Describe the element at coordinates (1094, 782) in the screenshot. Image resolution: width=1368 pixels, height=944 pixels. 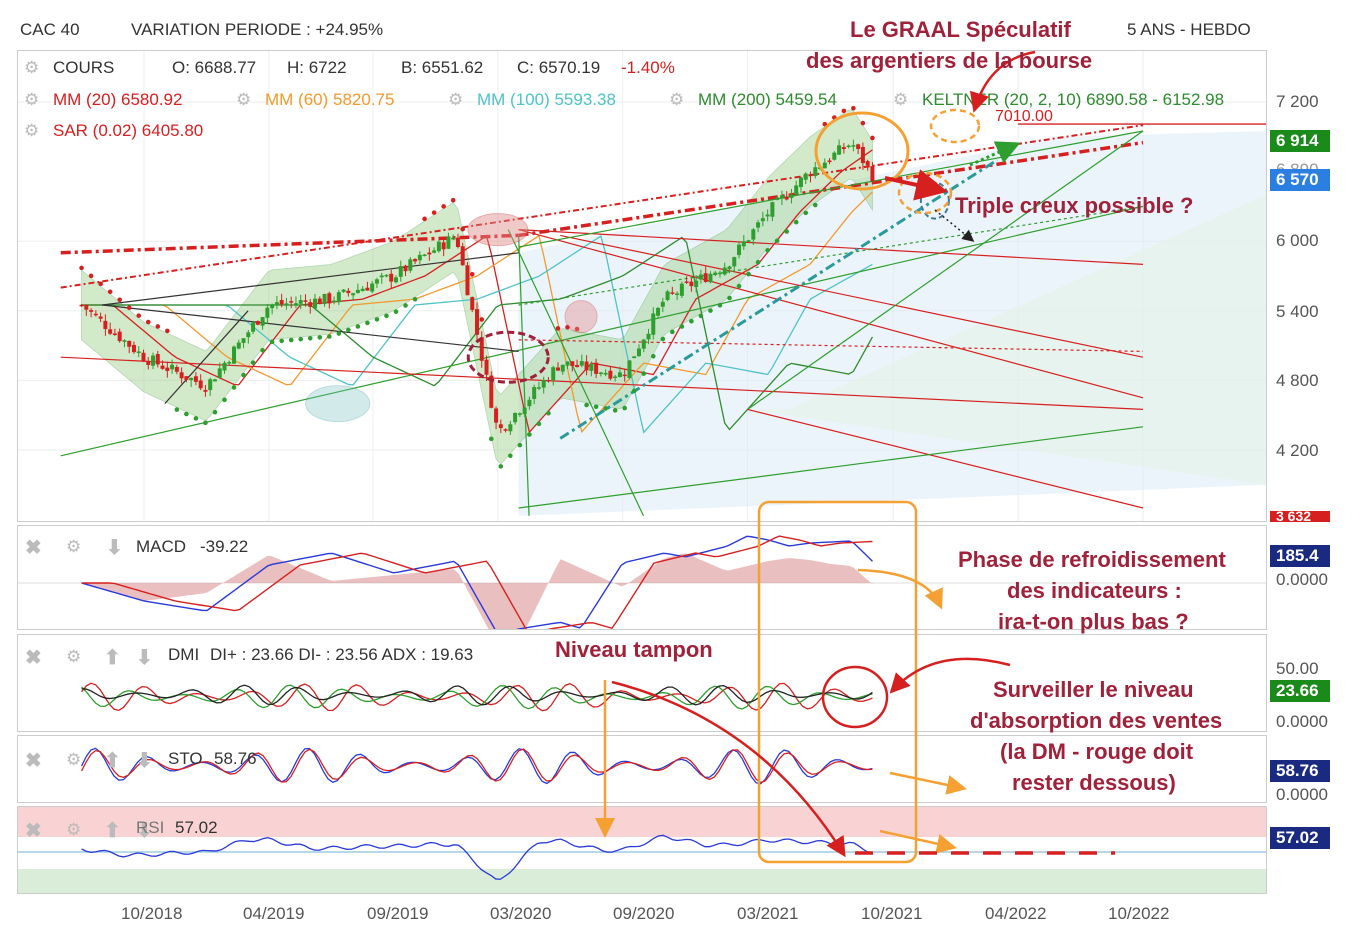
I see `surv-line4: rester dessous)` at that location.